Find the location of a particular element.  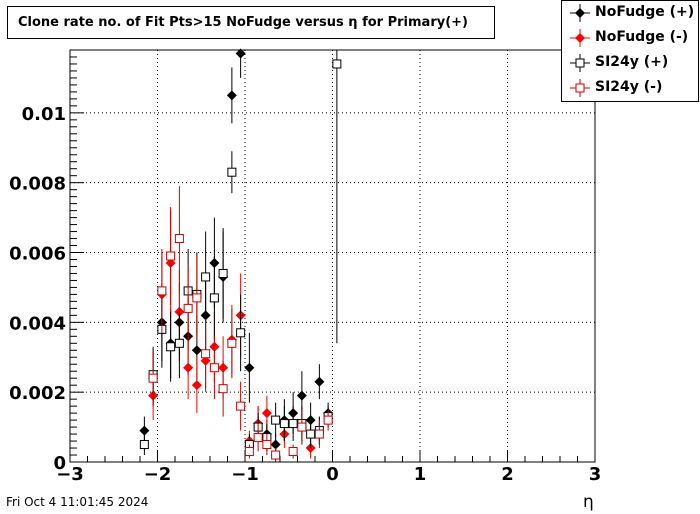

x-tick-label: 2 is located at coordinates (507, 474).